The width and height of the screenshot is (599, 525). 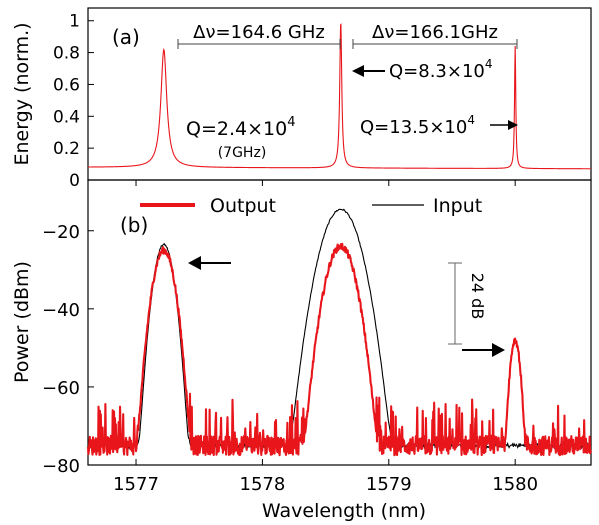 What do you see at coordinates (435, 32) in the screenshot?
I see `spacing-right-label: Δν=166.1GHz` at bounding box center [435, 32].